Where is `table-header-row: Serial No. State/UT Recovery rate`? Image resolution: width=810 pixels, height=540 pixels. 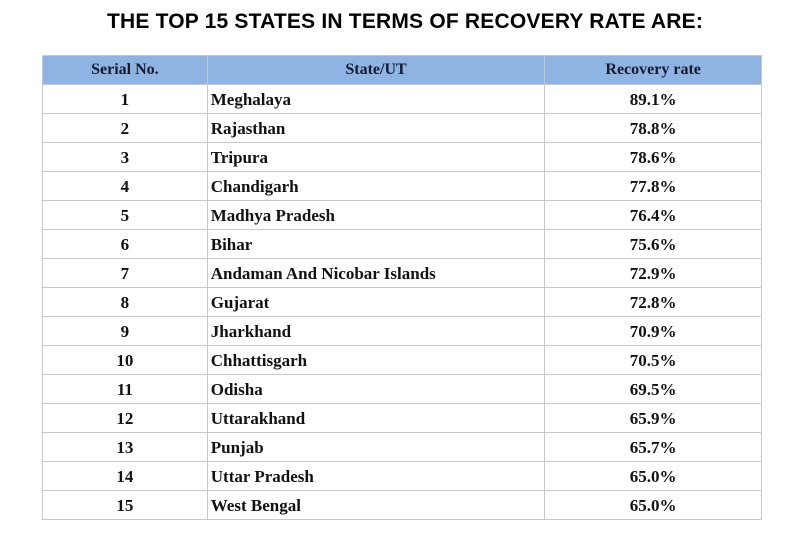 table-header-row: Serial No. State/UT Recovery rate is located at coordinates (402, 70).